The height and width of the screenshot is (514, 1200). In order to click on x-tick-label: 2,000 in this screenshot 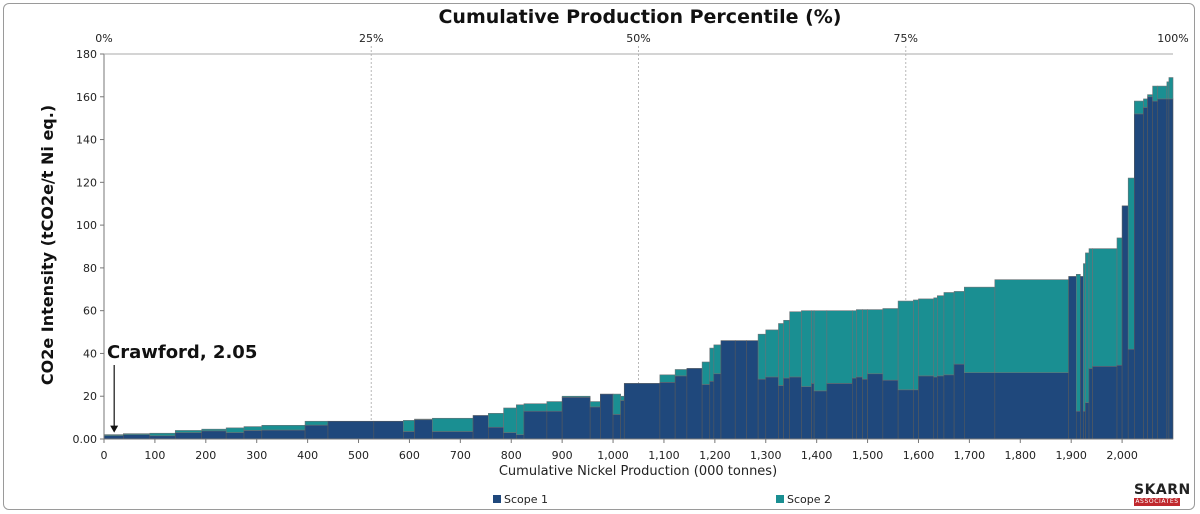, I will do `click(1122, 455)`.